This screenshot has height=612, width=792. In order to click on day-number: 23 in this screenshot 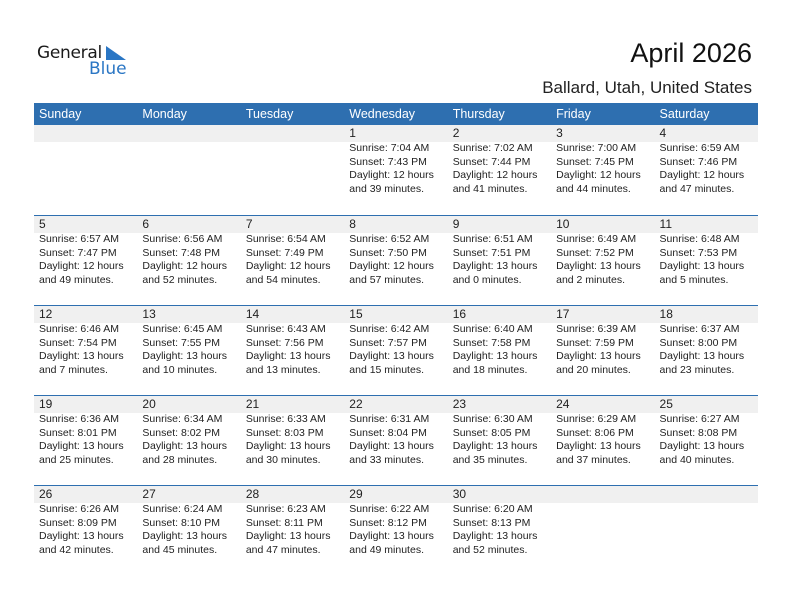, I will do `click(459, 404)`.